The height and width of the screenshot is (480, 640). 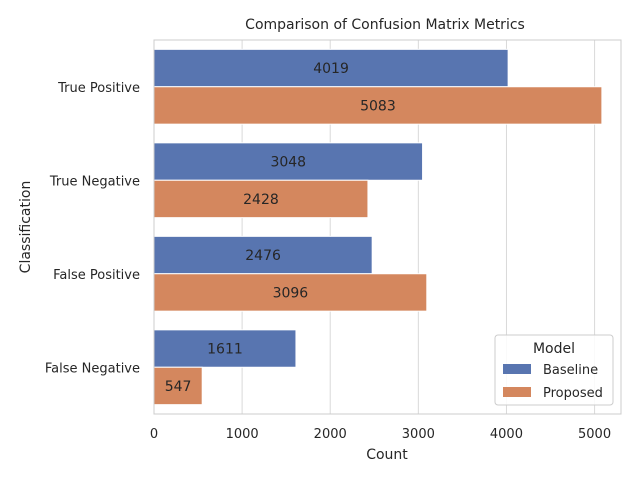 I want to click on x-tick-label: 3000, so click(x=418, y=434).